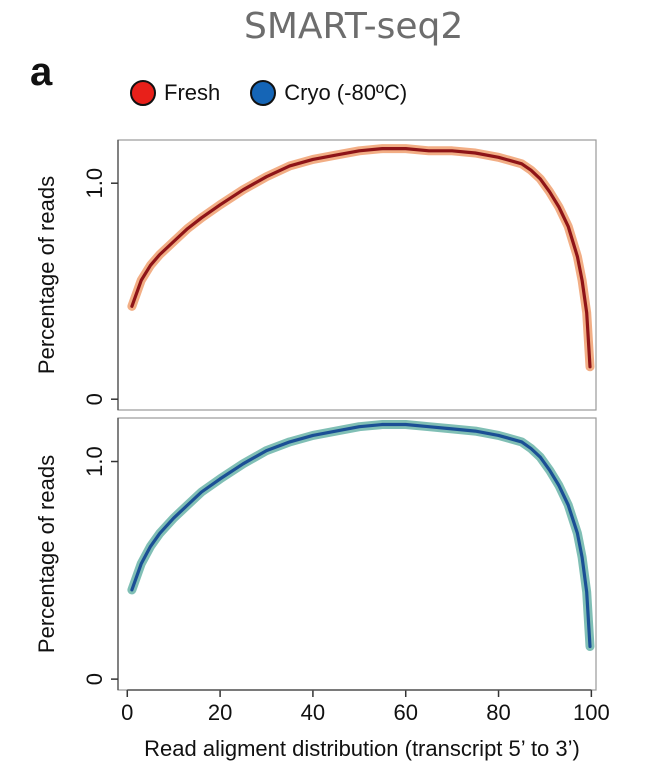 The width and height of the screenshot is (654, 765). I want to click on x-tick-label: 20, so click(220, 712).